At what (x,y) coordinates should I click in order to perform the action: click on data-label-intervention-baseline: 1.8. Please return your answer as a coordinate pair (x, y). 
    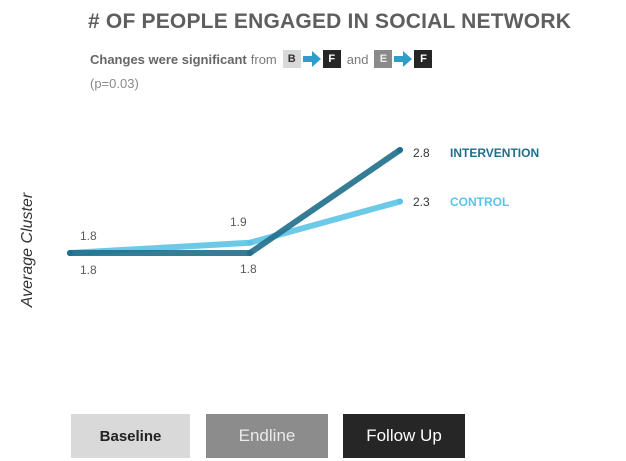
    Looking at the image, I should click on (88, 270).